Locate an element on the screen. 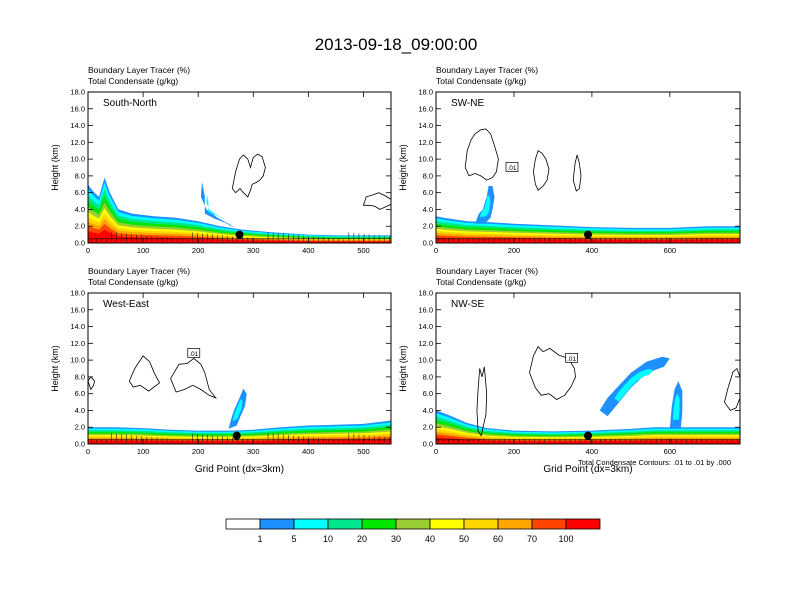 The width and height of the screenshot is (792, 612). main-title: 2013-09-18_09:00:00 is located at coordinates (396, 44).